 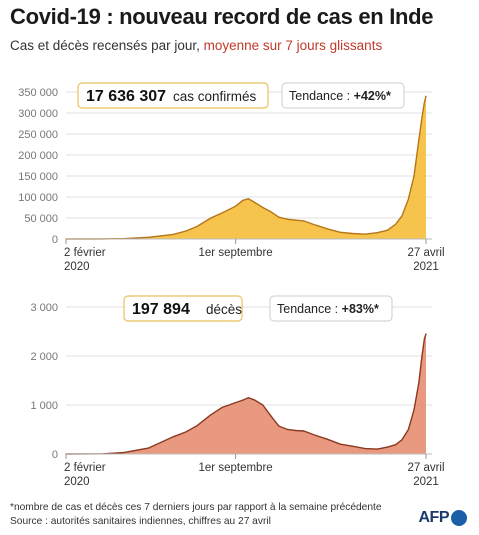 I want to click on y-tick-label: 3 000, so click(x=44, y=308).